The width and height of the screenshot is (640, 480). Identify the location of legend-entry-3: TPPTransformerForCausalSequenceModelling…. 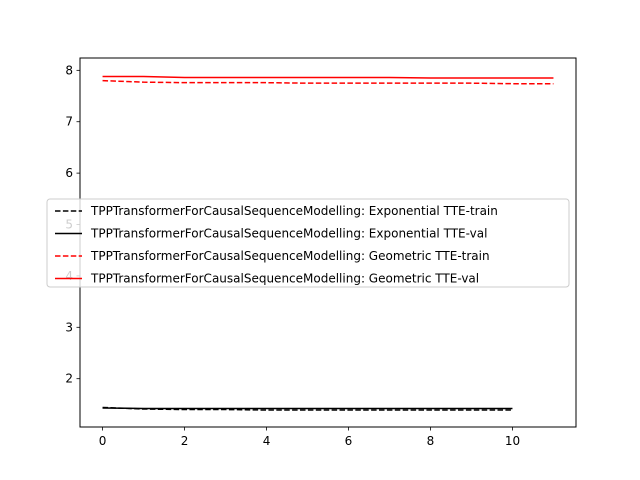
(290, 256).